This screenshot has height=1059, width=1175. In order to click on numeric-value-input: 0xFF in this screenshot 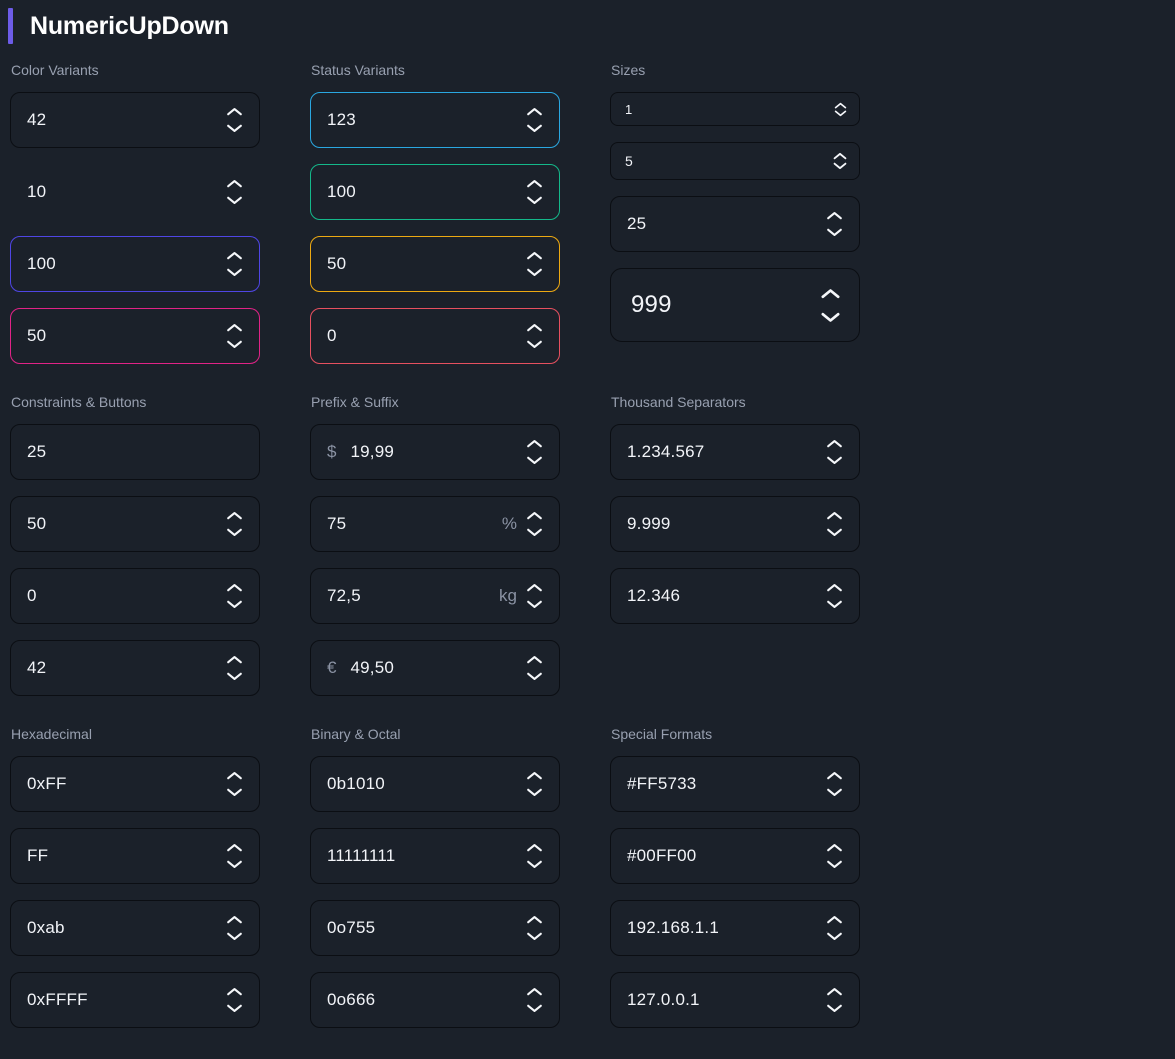, I will do `click(47, 783)`.